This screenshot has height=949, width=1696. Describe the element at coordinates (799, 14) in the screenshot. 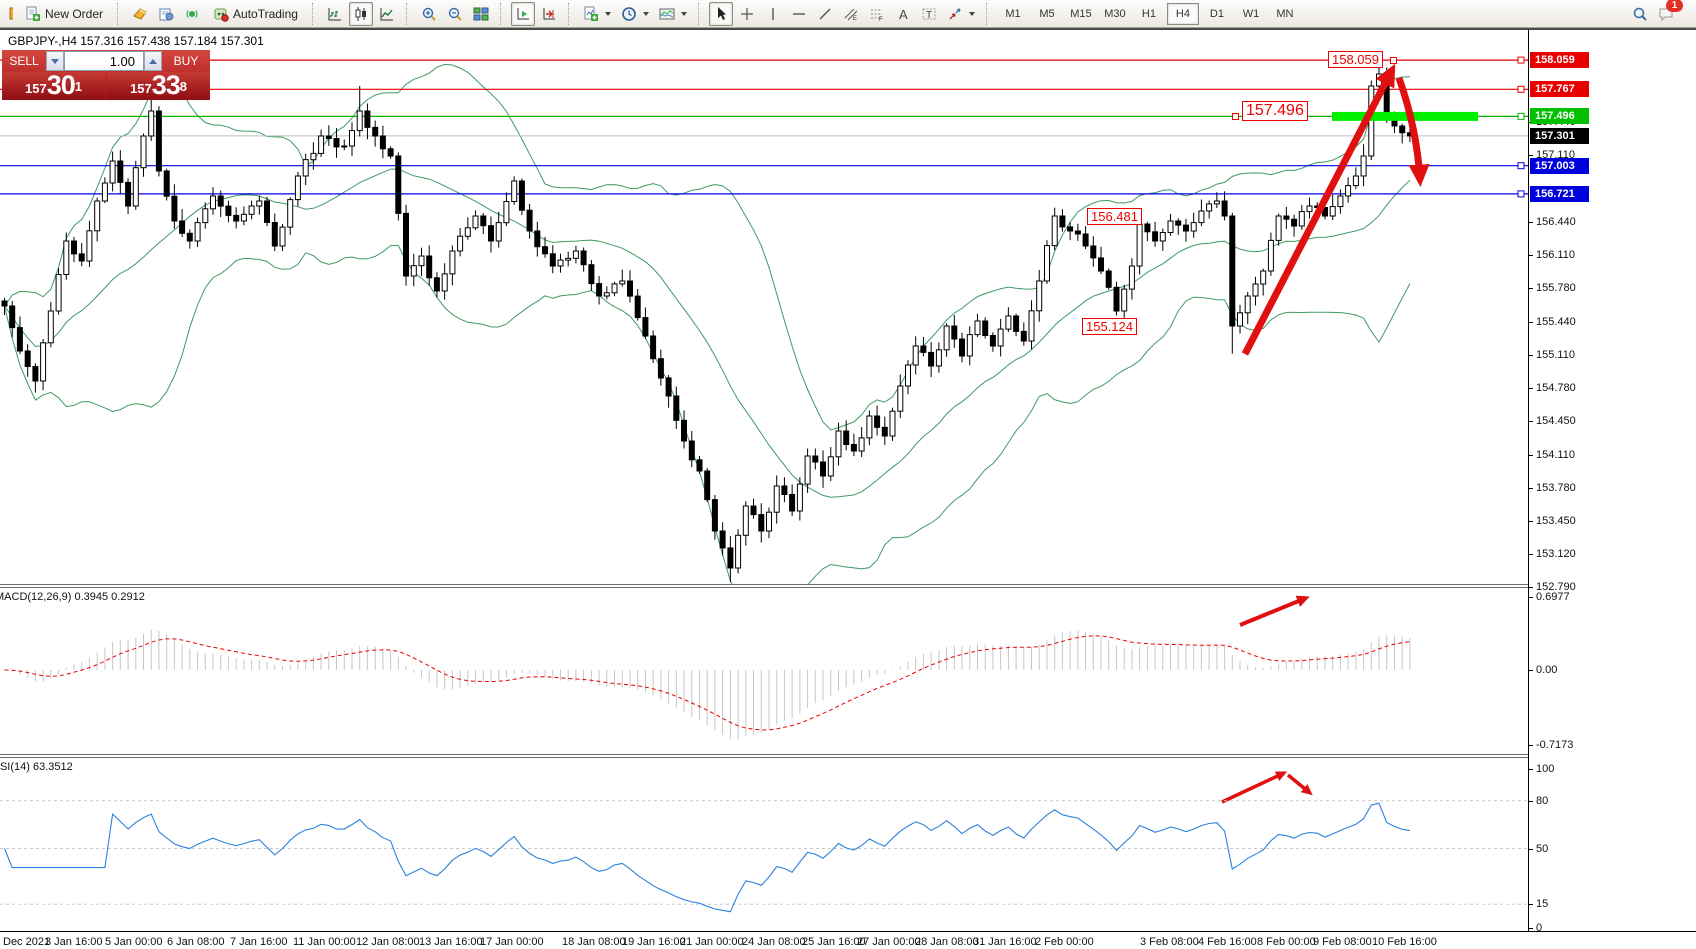

I see `horizontal-line-button` at that location.